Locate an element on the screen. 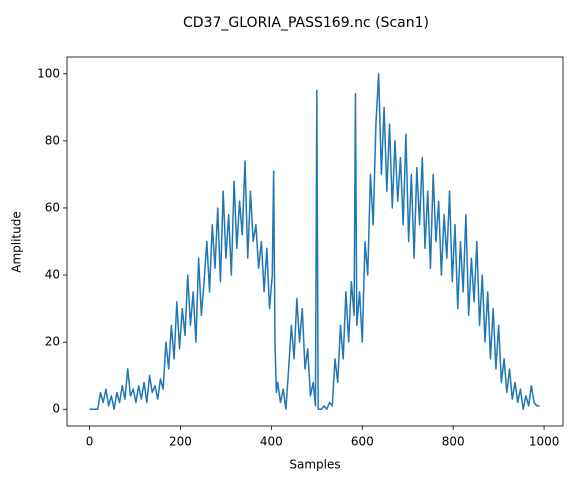 This screenshot has height=484, width=571. x-tick-label: 800 is located at coordinates (453, 442).